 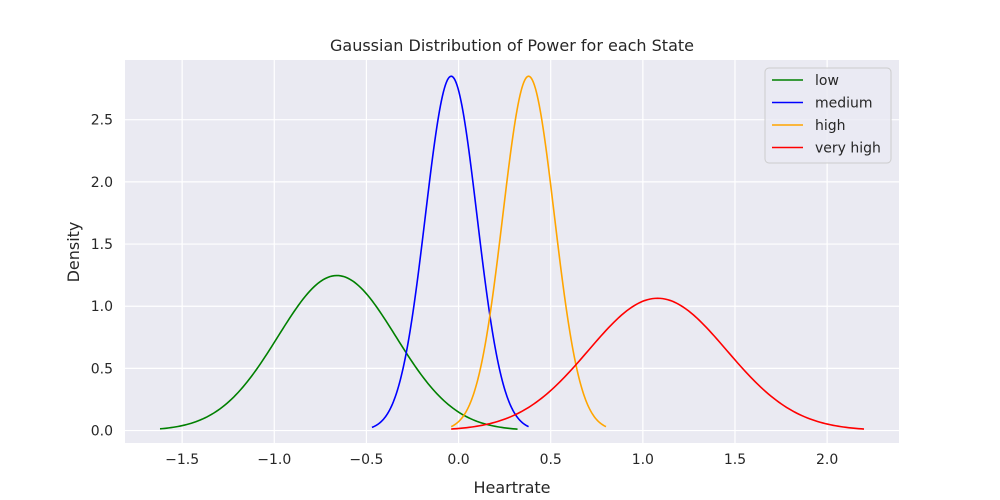 I want to click on y-ticks: 0.0 0.5 1.0 1.5 2.0 2.5, so click(x=102, y=276).